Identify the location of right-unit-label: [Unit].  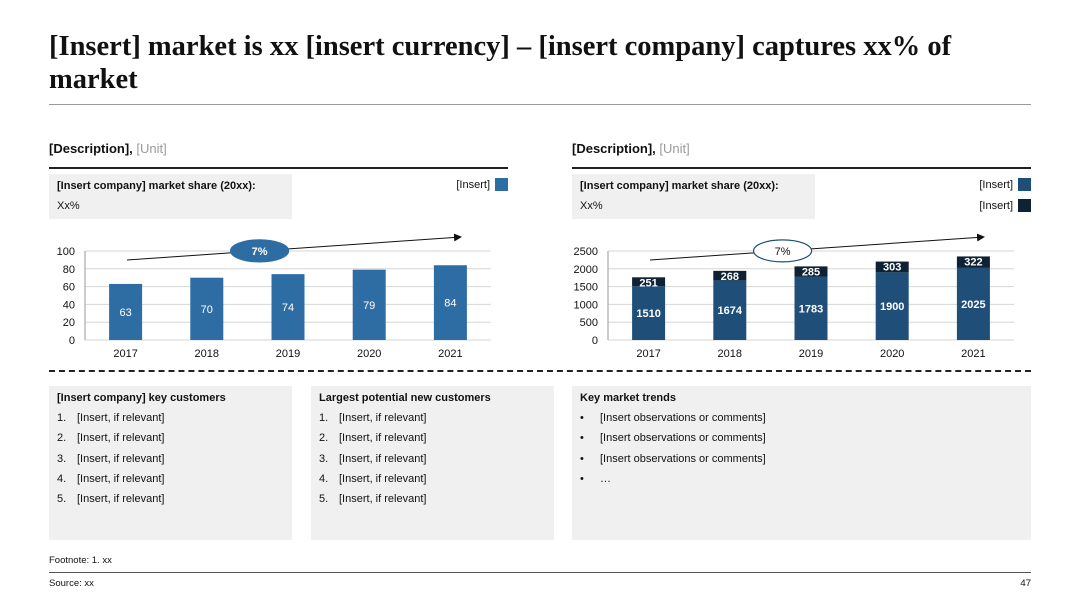
(674, 148).